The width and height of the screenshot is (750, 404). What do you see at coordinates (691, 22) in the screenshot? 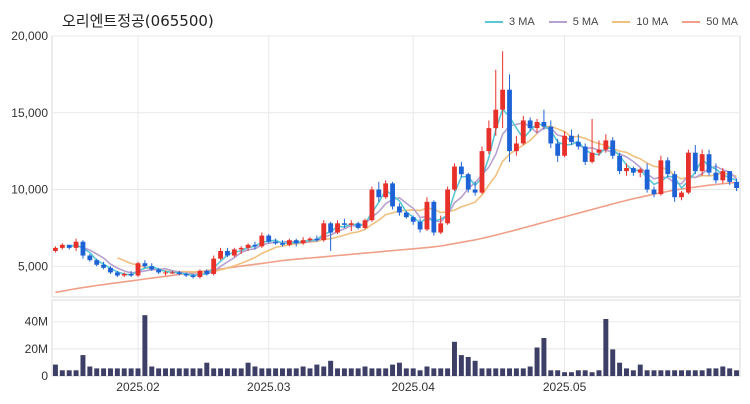
I see `legend-swatch-50ma` at bounding box center [691, 22].